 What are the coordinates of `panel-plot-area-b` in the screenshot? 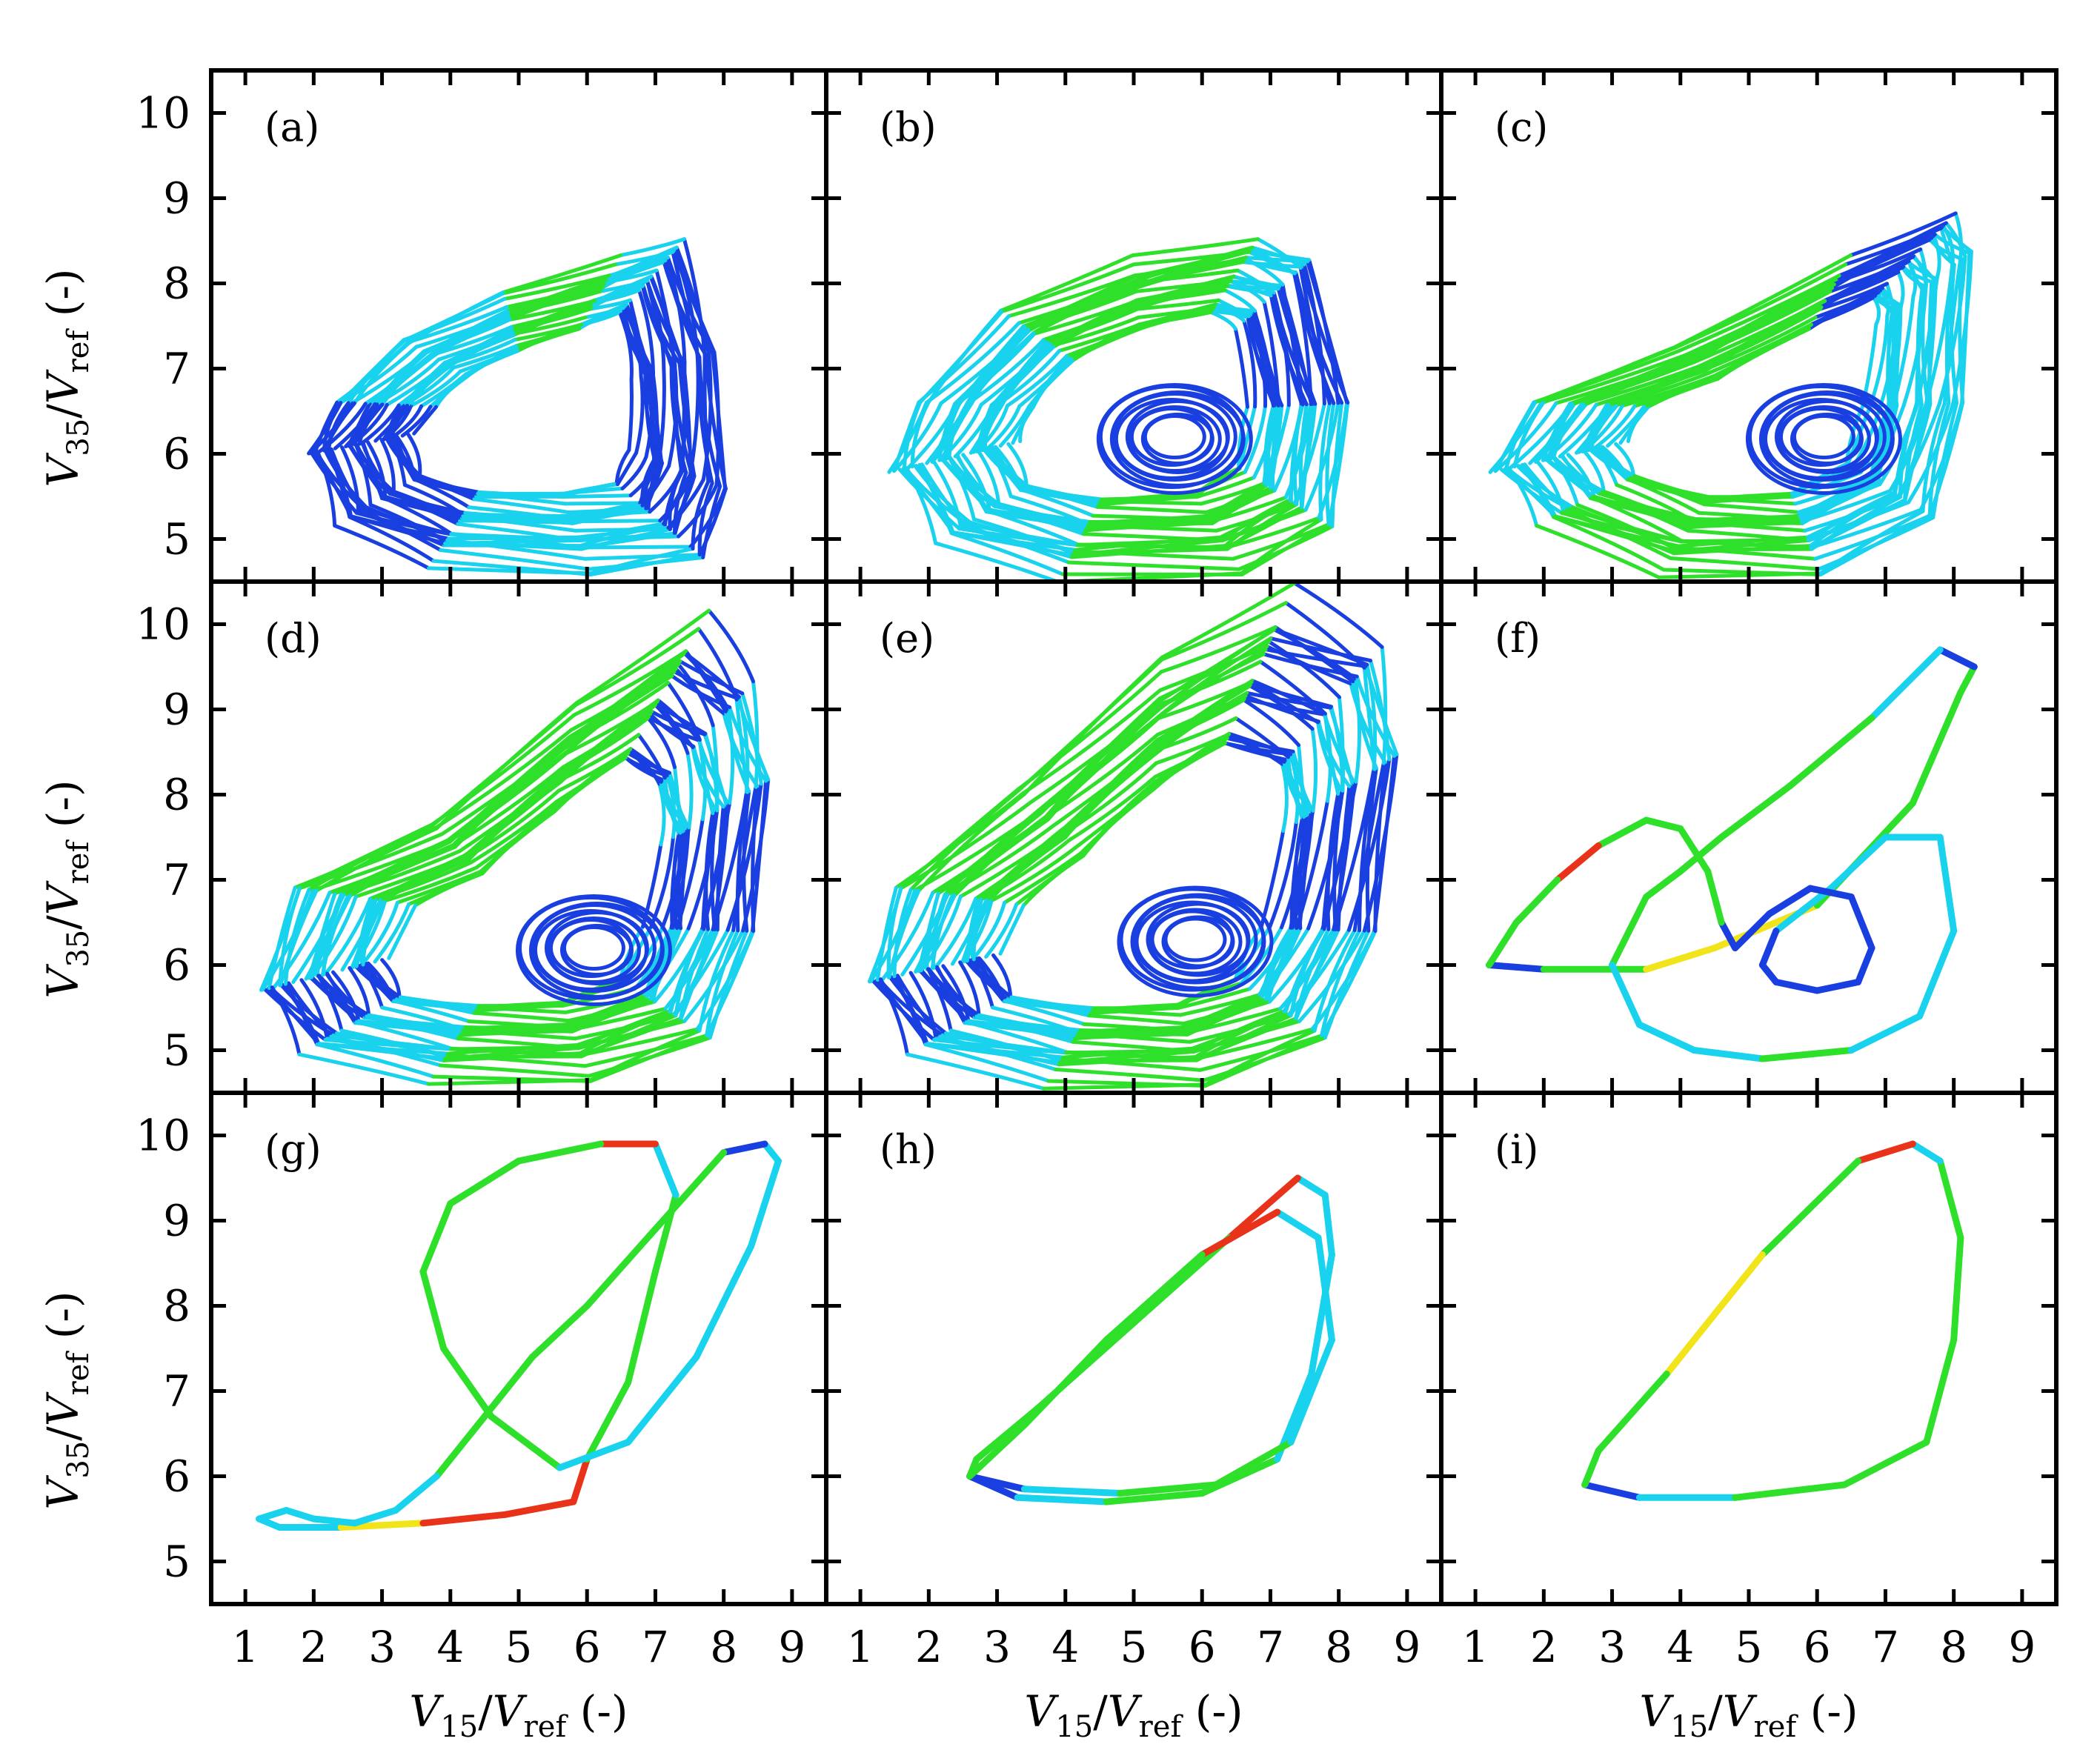 It's located at (1118, 409).